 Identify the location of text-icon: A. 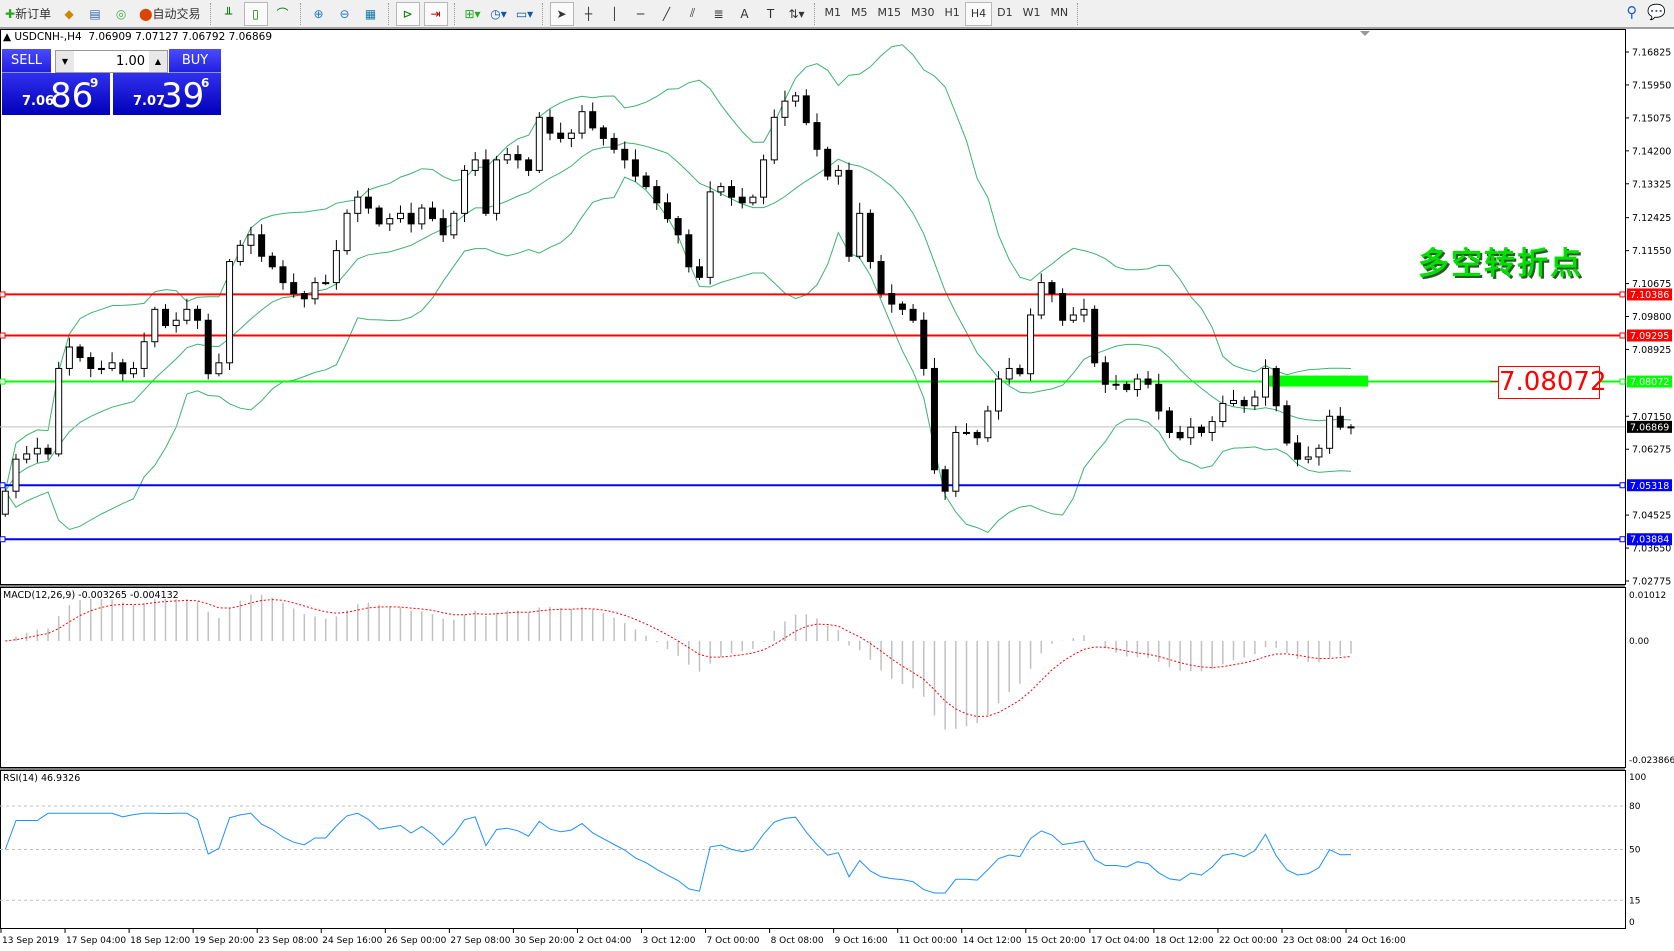
(744, 13).